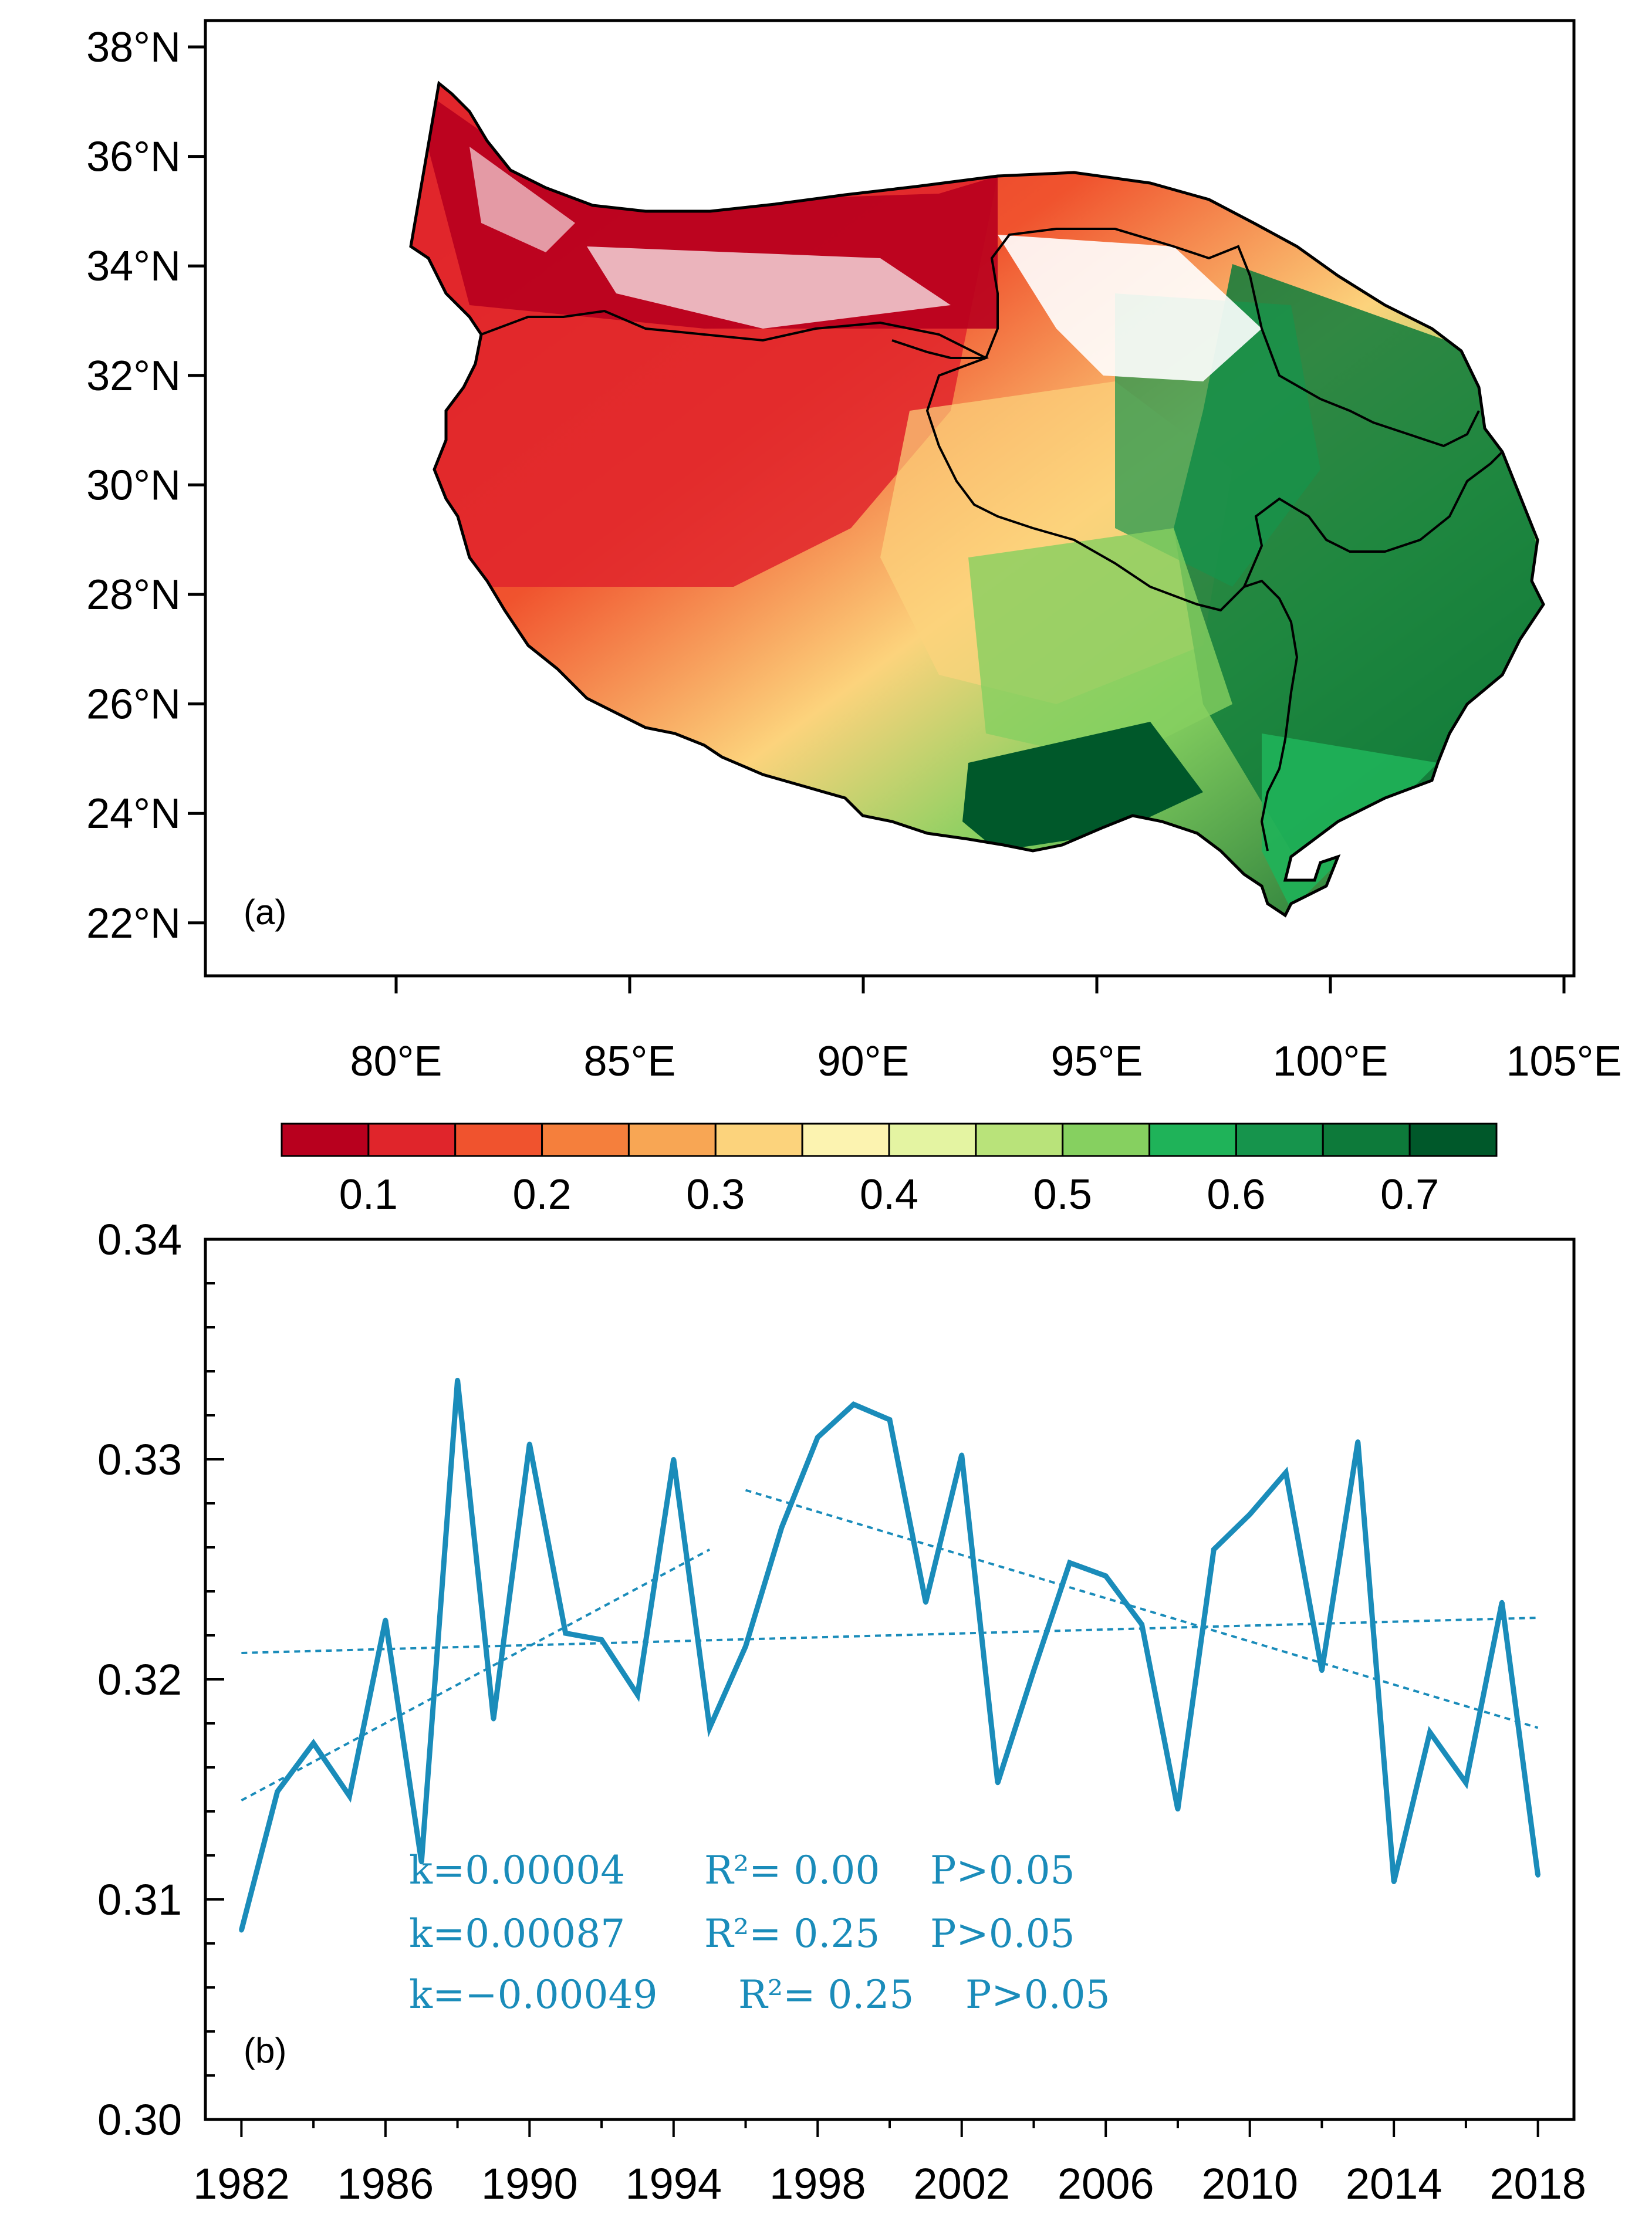 This screenshot has width=1652, height=2238. What do you see at coordinates (630, 1061) in the screenshot?
I see `map-x-tick-label: 85°E` at bounding box center [630, 1061].